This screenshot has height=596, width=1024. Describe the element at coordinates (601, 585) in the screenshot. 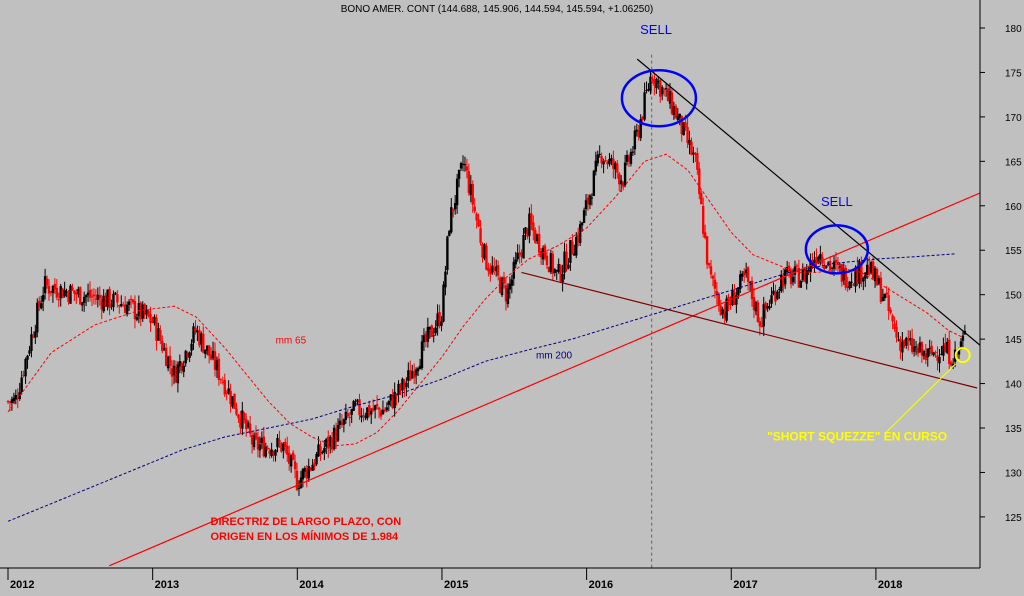

I see `x-tick-label: 2016` at that location.